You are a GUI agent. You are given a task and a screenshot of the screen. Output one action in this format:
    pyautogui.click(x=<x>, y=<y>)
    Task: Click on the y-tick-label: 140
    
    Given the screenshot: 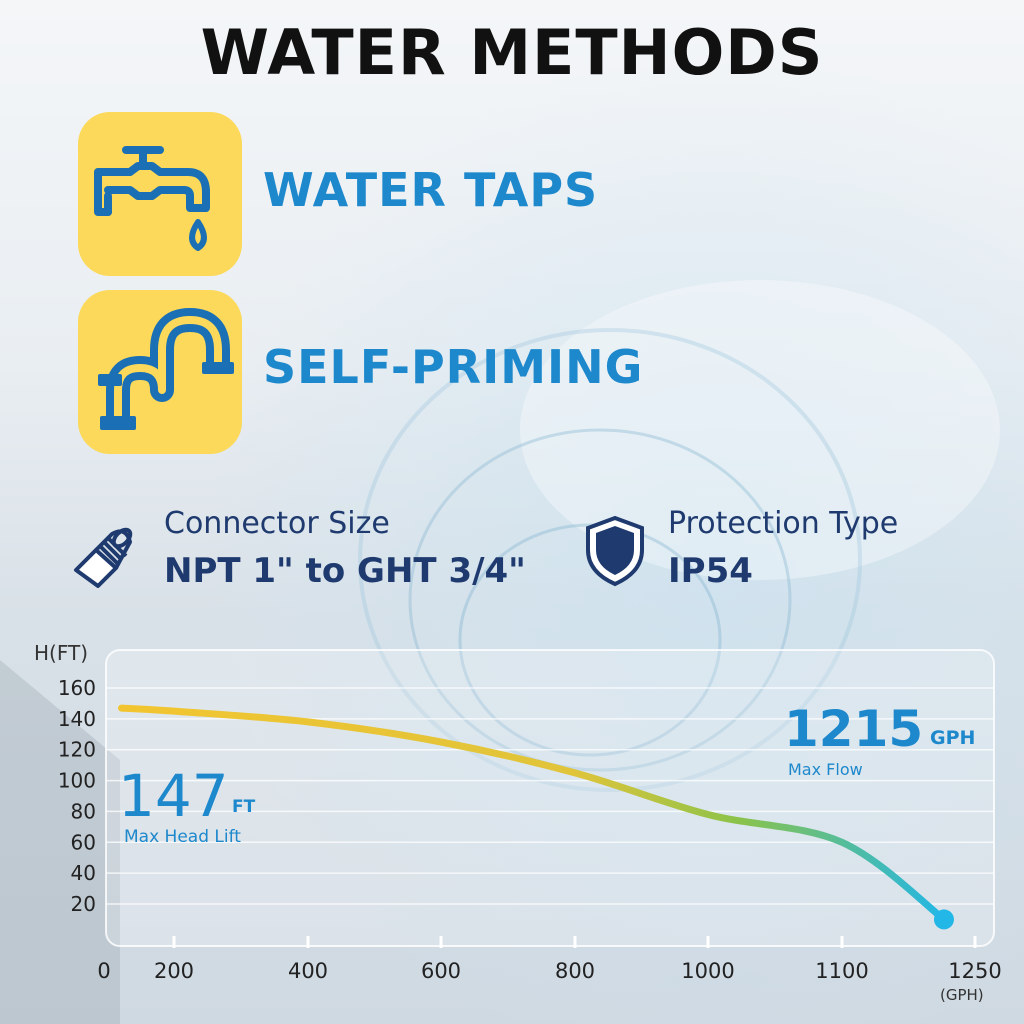 What is the action you would take?
    pyautogui.click(x=77, y=719)
    